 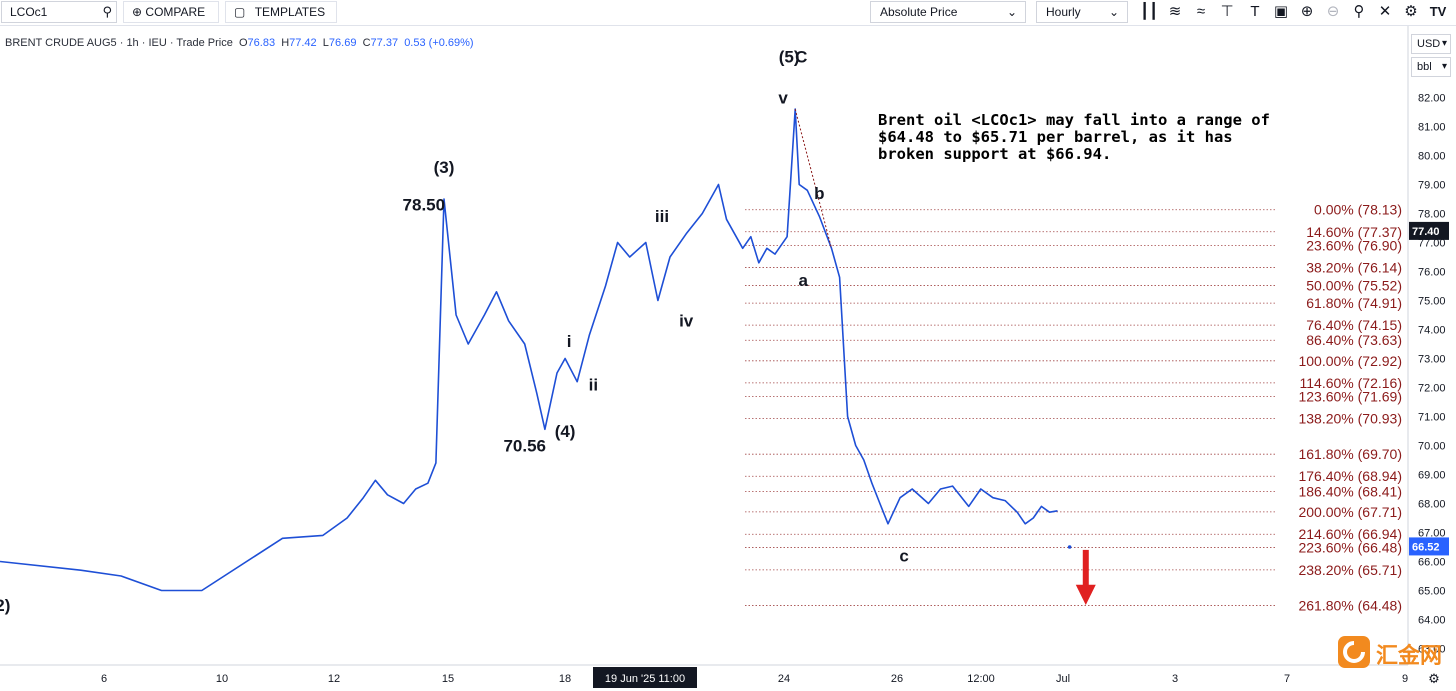 What do you see at coordinates (1434, 679) in the screenshot?
I see `axis-settings-icon: ⚙` at bounding box center [1434, 679].